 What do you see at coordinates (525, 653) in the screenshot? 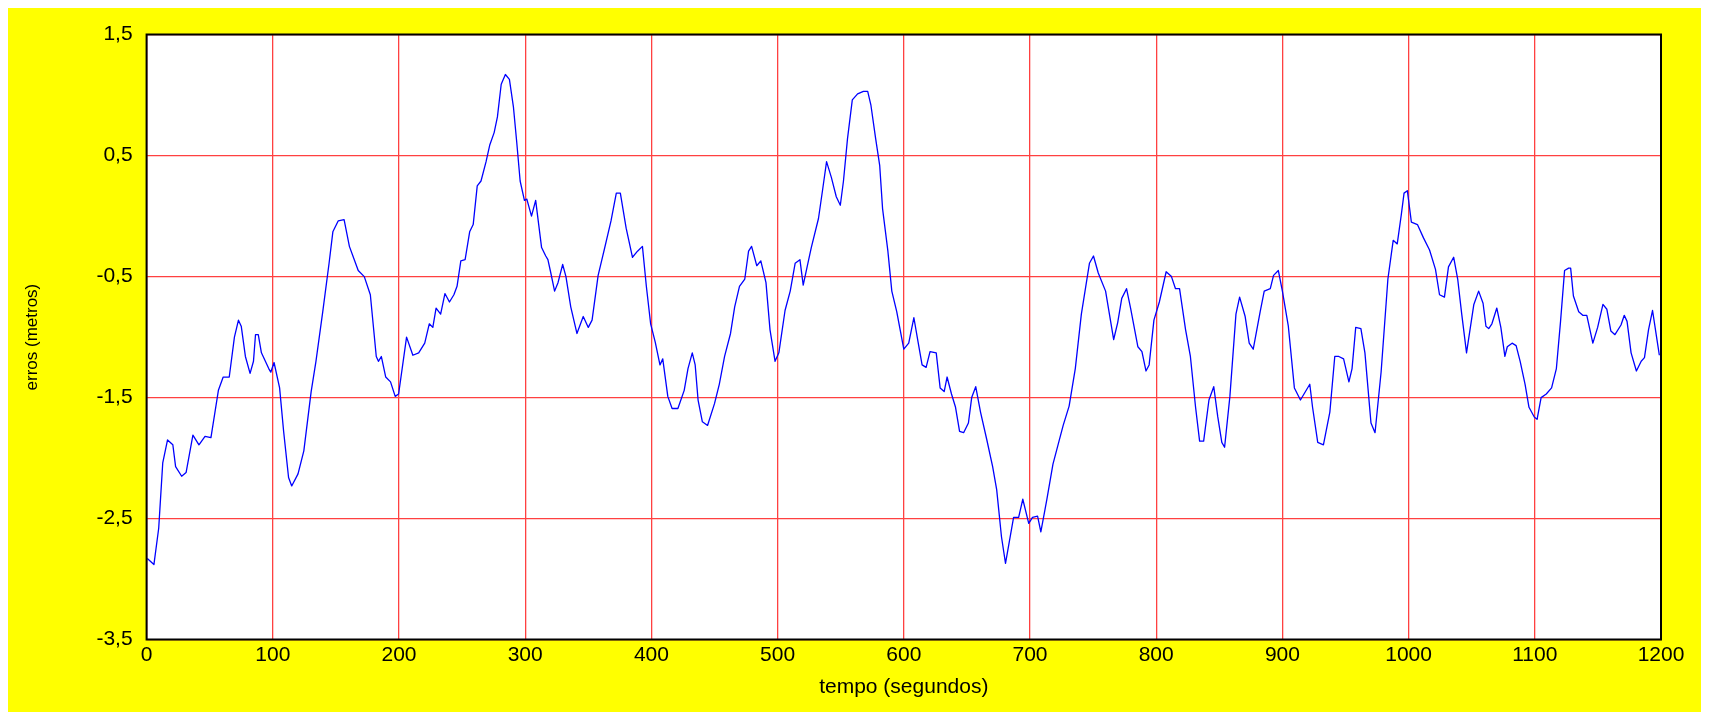
I see `x-tick-label: 300` at bounding box center [525, 653].